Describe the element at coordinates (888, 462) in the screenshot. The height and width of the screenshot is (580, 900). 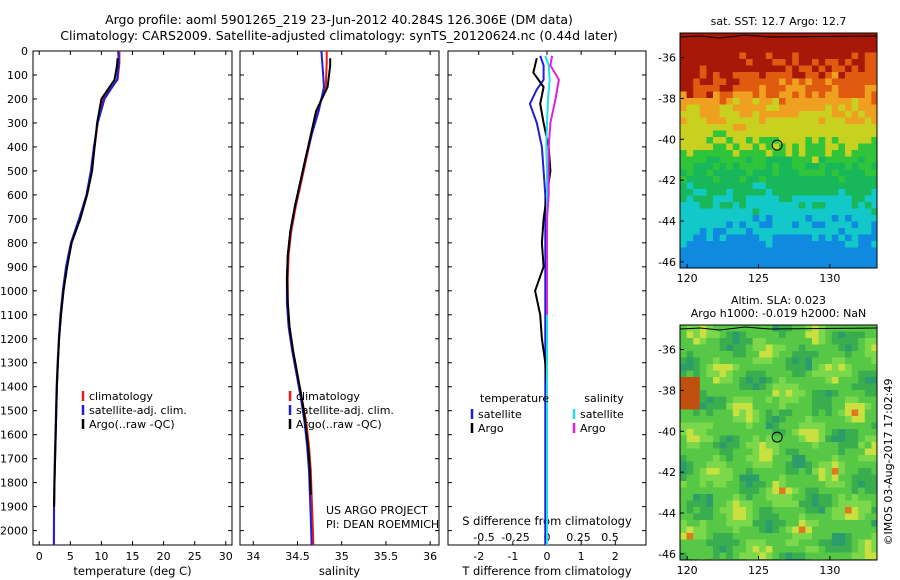
I see `copyright-text: ©IMOS 03-Aug-2017 17:02:49` at that location.